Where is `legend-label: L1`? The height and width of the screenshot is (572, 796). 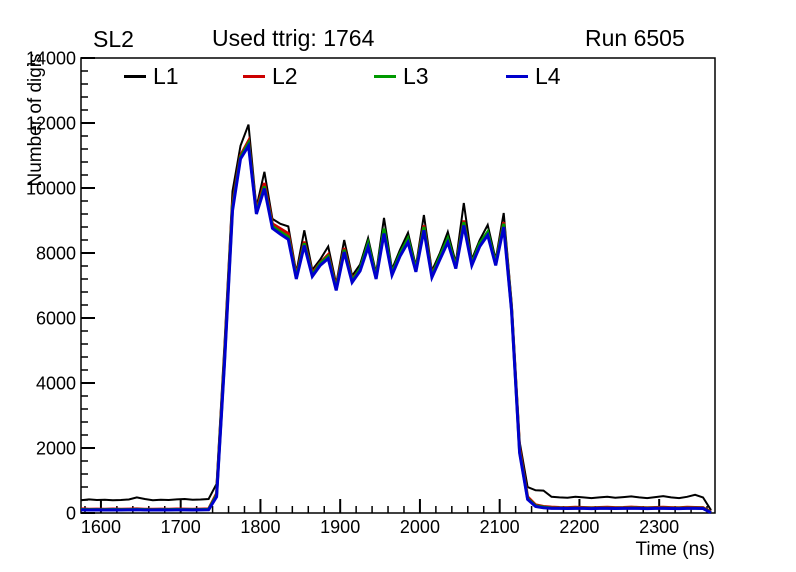
legend-label: L1 is located at coordinates (166, 76).